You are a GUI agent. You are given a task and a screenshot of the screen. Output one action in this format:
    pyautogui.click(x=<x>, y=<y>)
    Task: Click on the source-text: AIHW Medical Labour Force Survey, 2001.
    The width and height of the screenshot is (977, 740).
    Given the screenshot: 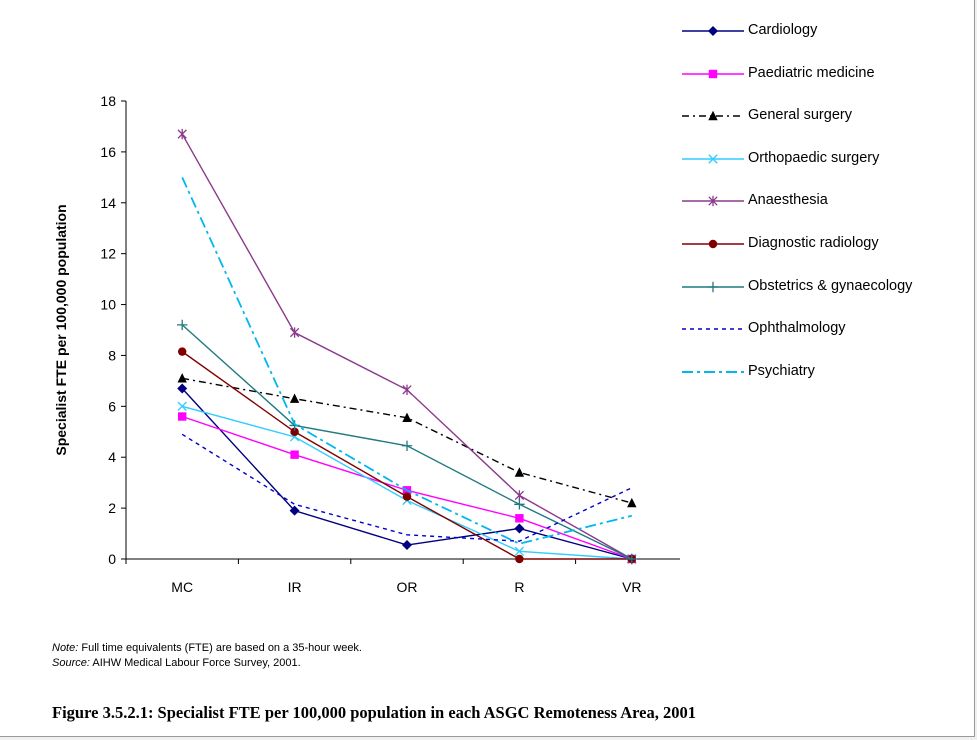 What is the action you would take?
    pyautogui.click(x=195, y=663)
    